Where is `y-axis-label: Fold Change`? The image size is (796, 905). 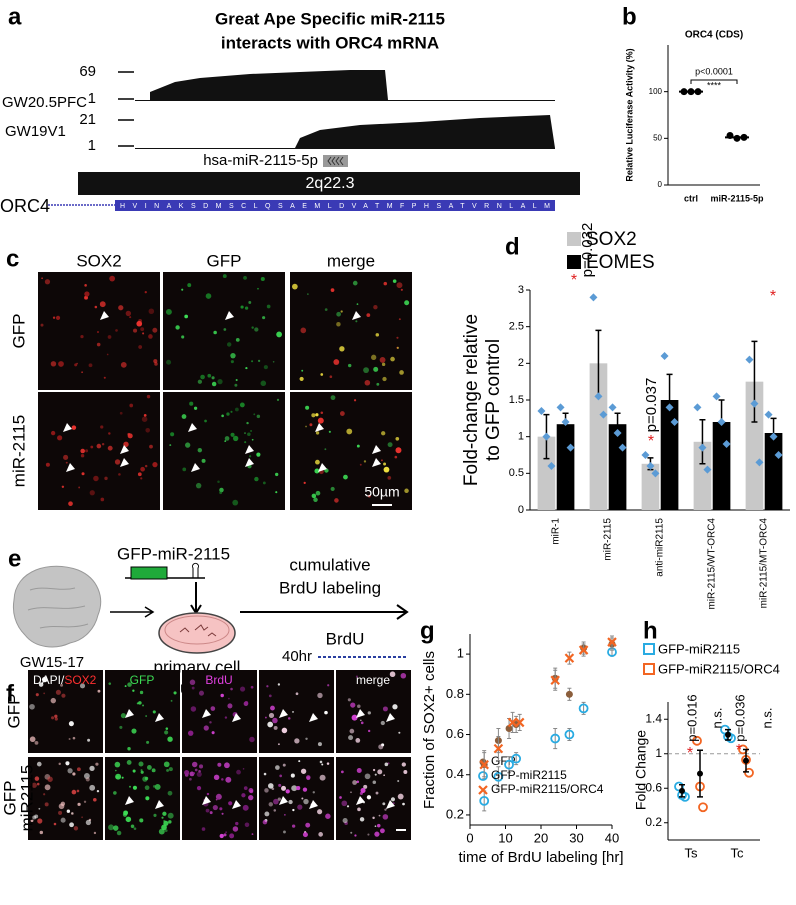 y-axis-label: Fold Change is located at coordinates (641, 770).